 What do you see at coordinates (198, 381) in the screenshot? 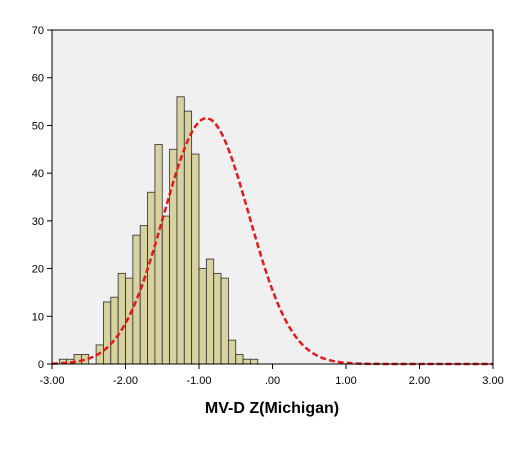
I see `x-tick-label: -1.00` at bounding box center [198, 381].